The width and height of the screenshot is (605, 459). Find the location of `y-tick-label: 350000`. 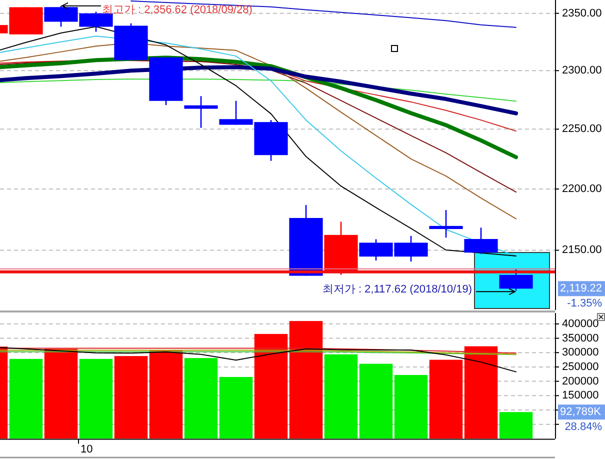

y-tick-label: 350000 is located at coordinates (580, 338).